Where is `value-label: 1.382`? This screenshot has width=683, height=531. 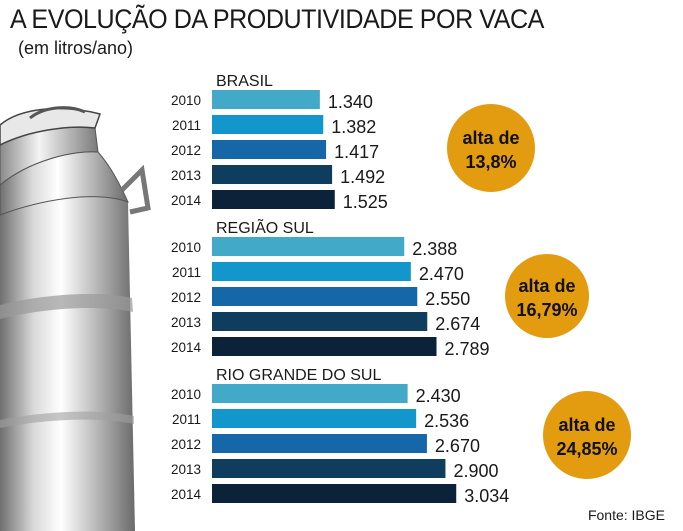
value-label: 1.382 is located at coordinates (353, 127).